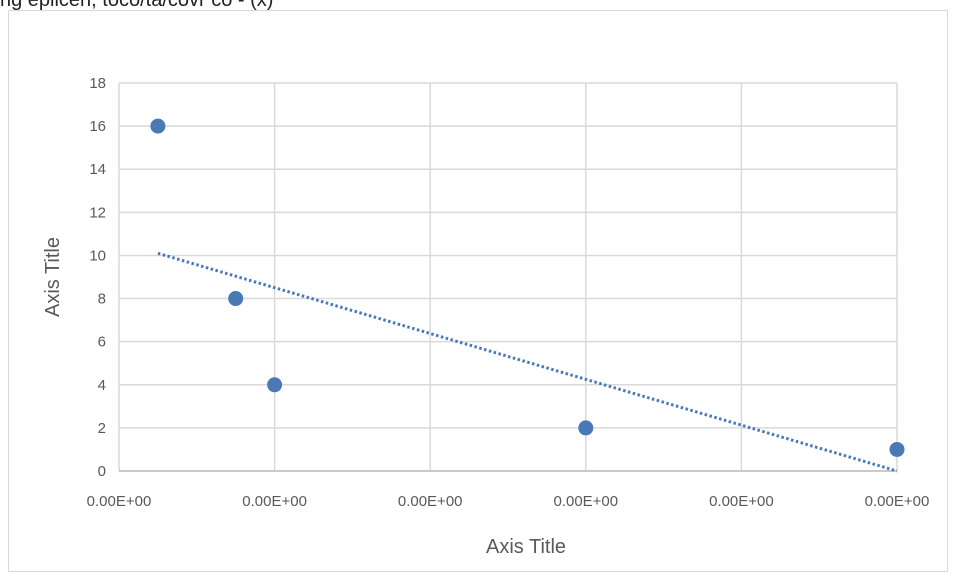 The height and width of the screenshot is (576, 955). Describe the element at coordinates (137, 5) in the screenshot. I see `page-caption: ng eplicen, toco/ta/covr co - (x)` at that location.